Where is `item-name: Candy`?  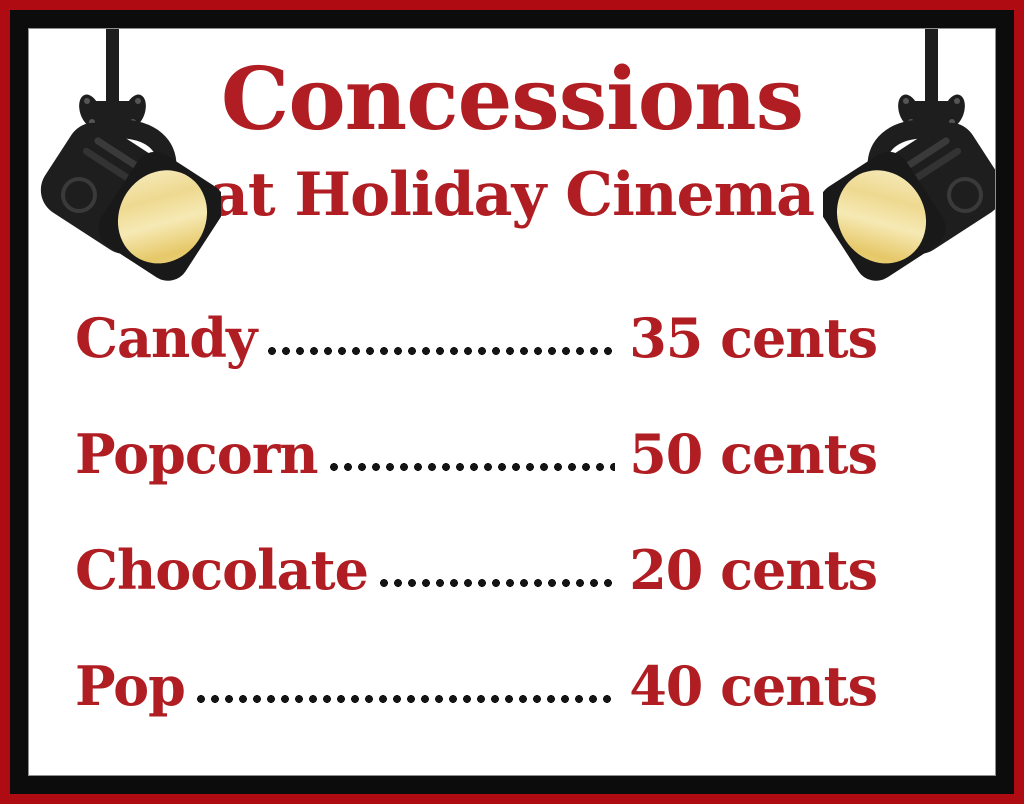 item-name: Candy is located at coordinates (166, 338).